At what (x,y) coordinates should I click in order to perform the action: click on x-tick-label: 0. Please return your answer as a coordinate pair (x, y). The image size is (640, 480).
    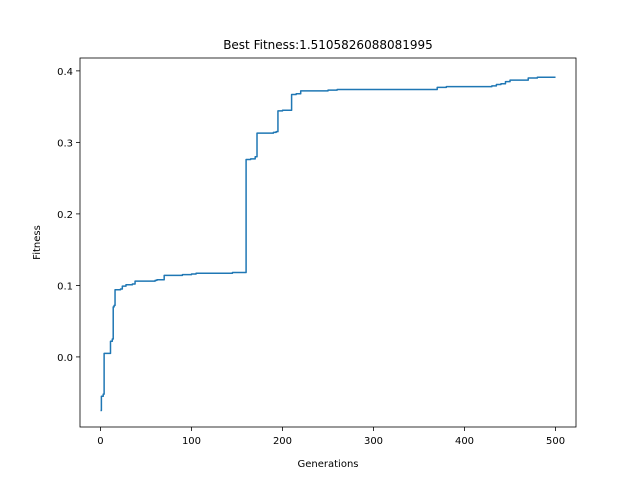
    Looking at the image, I should click on (100, 441).